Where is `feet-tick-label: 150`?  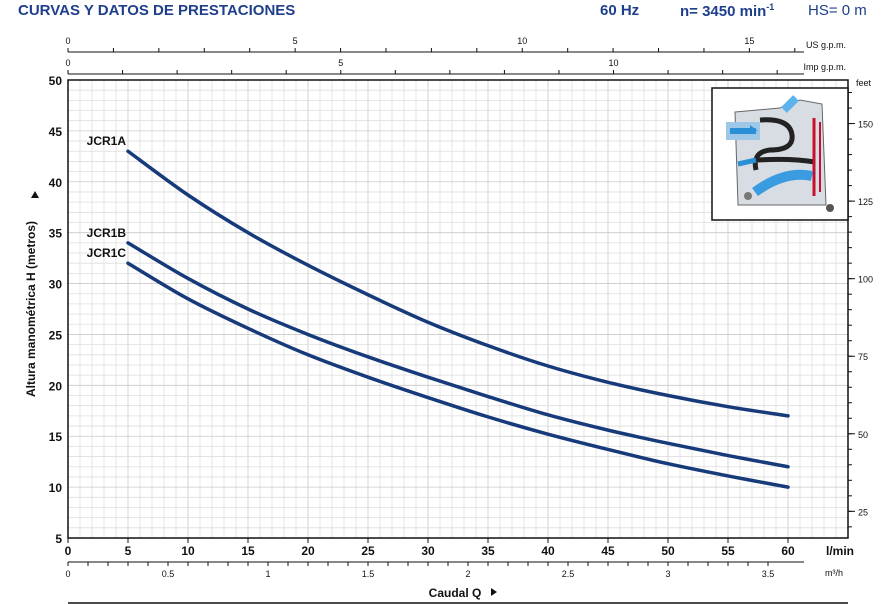
feet-tick-label: 150 is located at coordinates (865, 125).